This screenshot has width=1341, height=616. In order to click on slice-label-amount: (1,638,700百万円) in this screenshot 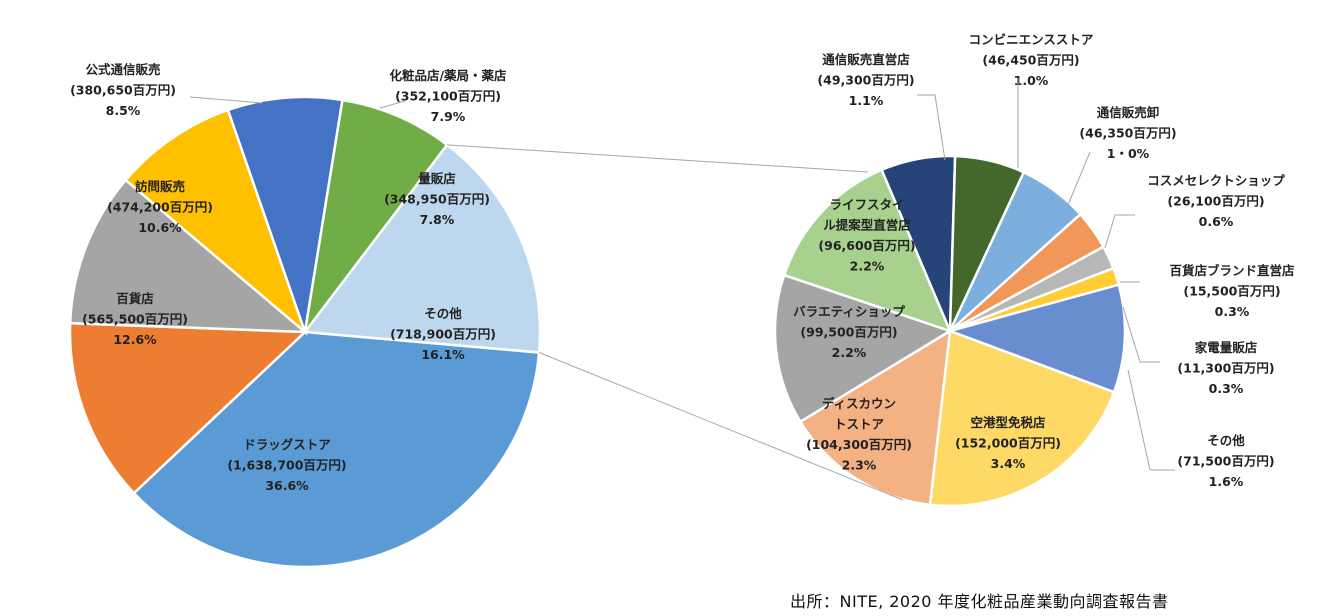, I will do `click(286, 465)`.